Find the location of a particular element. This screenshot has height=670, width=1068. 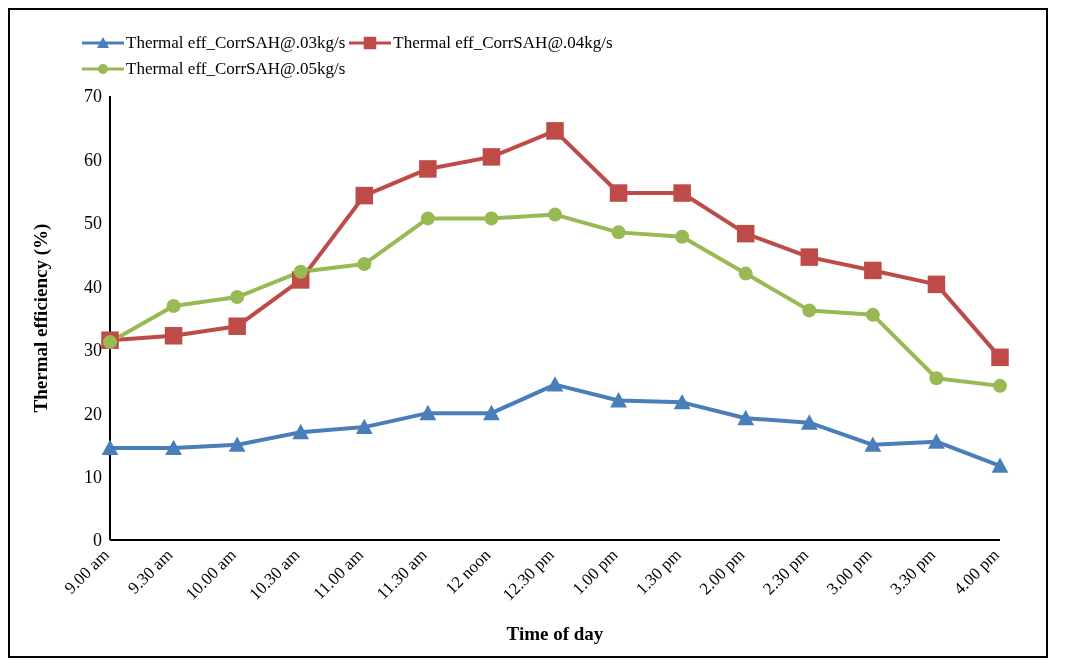

y-tick-label: 20 is located at coordinates (93, 413).